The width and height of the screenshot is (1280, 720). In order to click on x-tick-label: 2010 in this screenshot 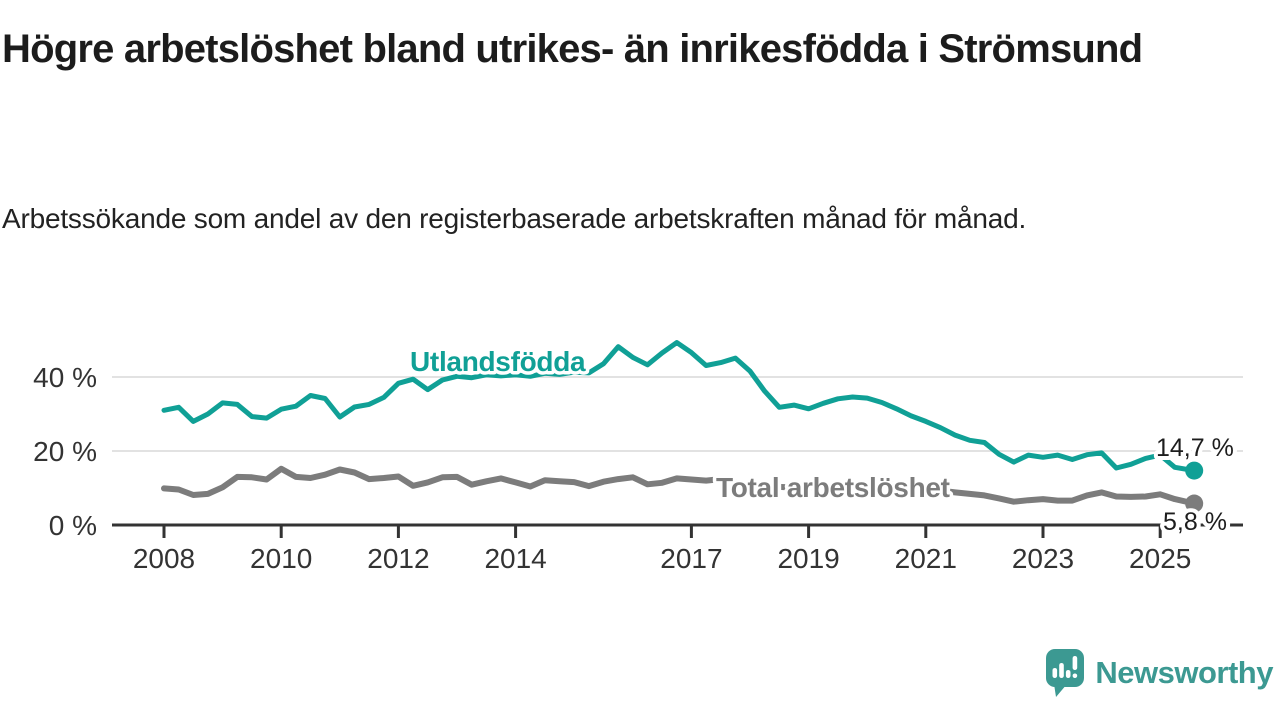, I will do `click(281, 558)`.